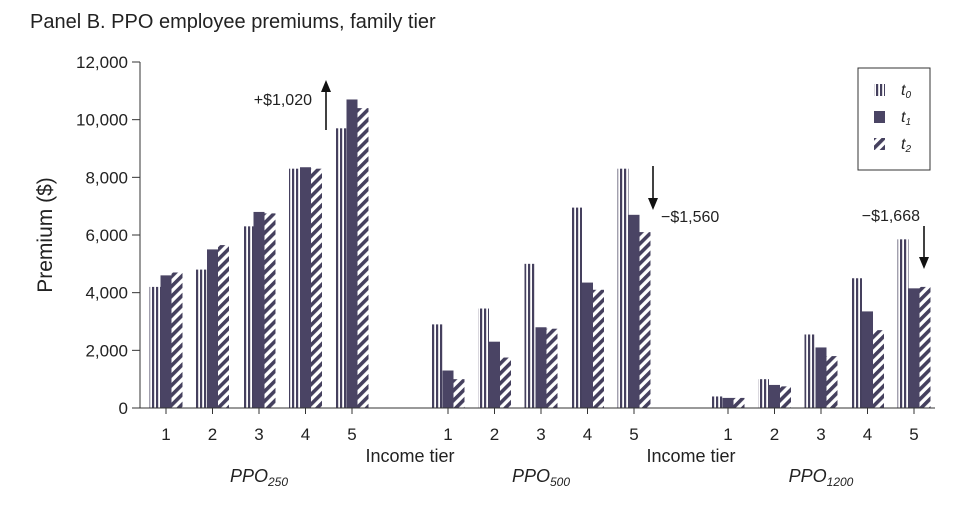 The height and width of the screenshot is (530, 968). Describe the element at coordinates (106, 293) in the screenshot. I see `y-tick-label: 4,000` at that location.